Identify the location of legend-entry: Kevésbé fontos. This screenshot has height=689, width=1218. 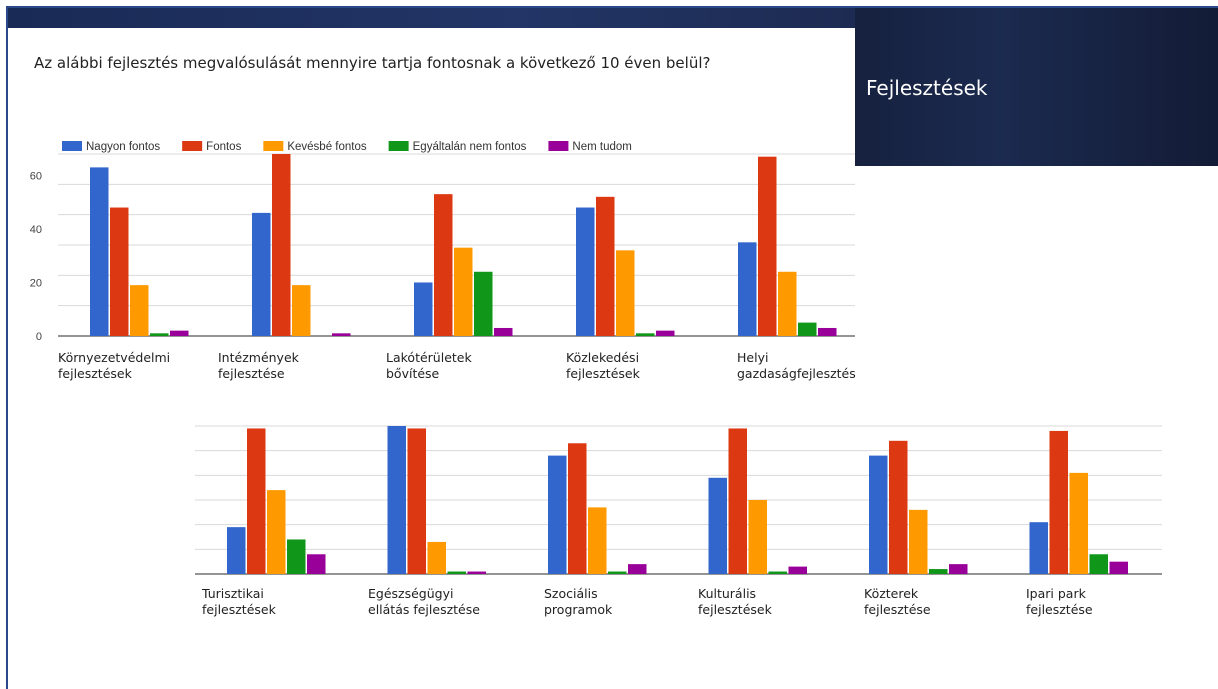
(327, 147).